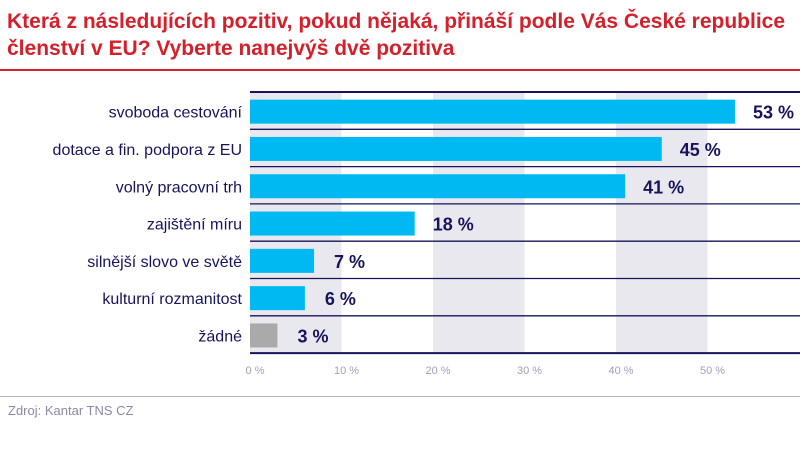 This screenshot has width=800, height=449. I want to click on tick-label: 10 %, so click(346, 371).